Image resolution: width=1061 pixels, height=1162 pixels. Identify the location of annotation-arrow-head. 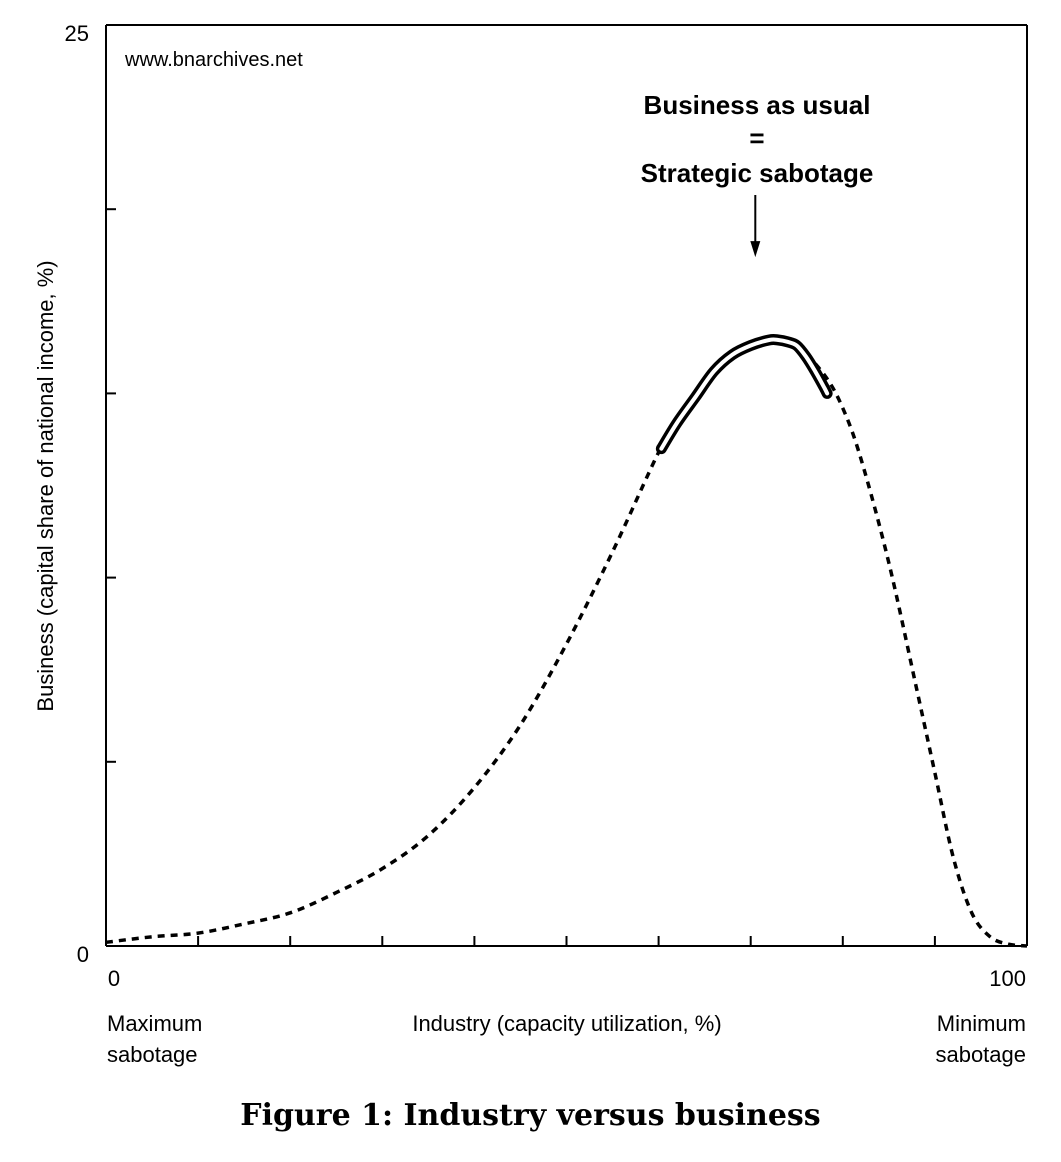
(755, 249).